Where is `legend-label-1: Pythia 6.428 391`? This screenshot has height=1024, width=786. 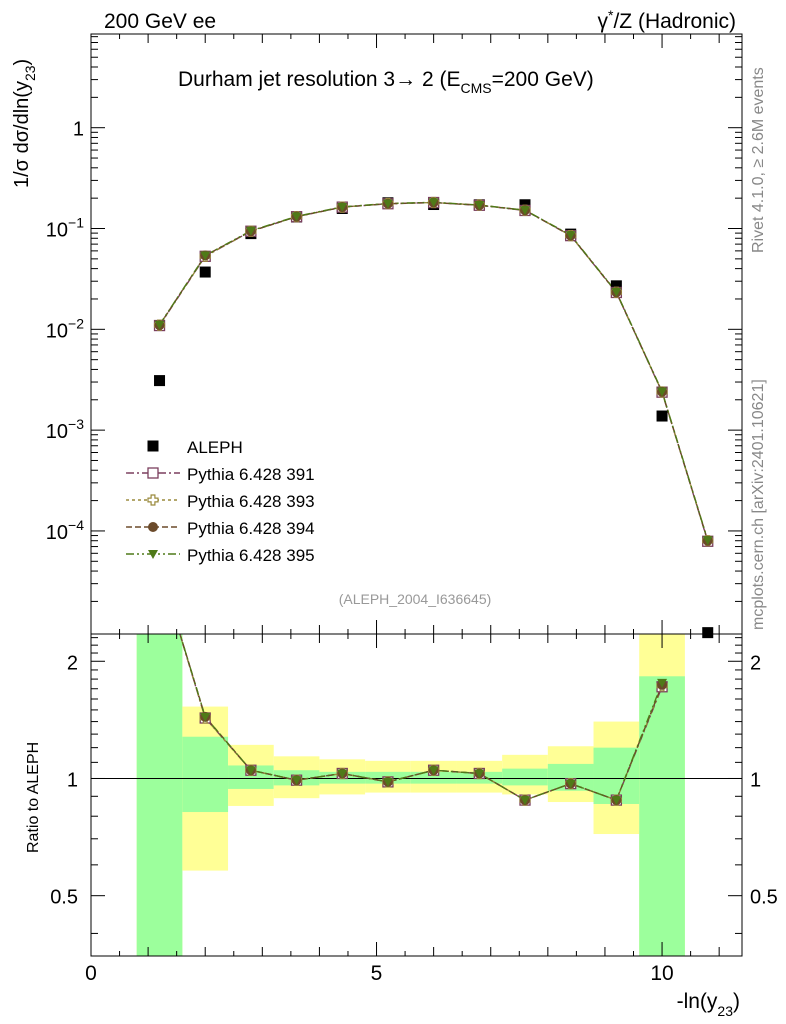 legend-label-1: Pythia 6.428 391 is located at coordinates (251, 474).